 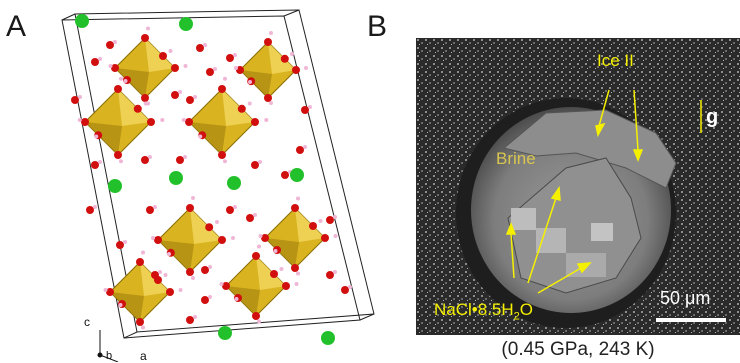 What do you see at coordinates (87, 322) in the screenshot?
I see `axis-c-label: c` at bounding box center [87, 322].